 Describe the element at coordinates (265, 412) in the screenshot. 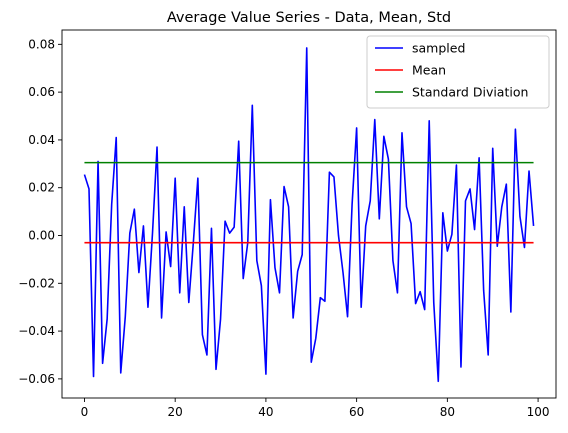

I see `x-tick-label: 40` at that location.